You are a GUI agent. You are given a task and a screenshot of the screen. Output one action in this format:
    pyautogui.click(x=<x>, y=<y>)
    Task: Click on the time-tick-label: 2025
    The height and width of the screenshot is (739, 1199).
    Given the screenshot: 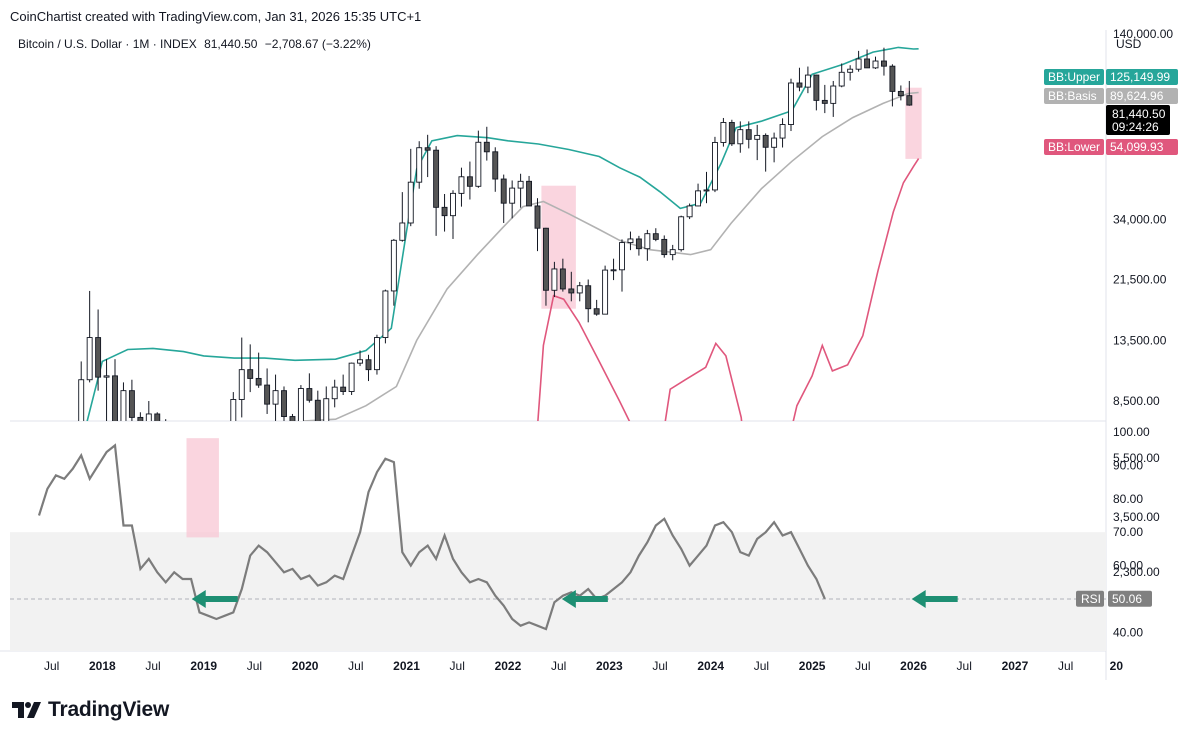 What is the action you would take?
    pyautogui.click(x=812, y=666)
    